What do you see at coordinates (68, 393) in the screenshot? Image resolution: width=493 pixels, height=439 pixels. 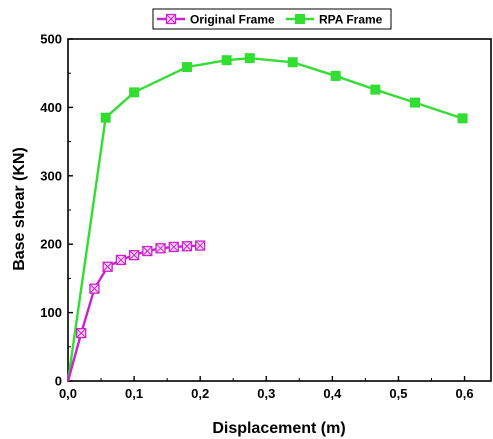 I see `x-tick-label: 0,0` at bounding box center [68, 393].